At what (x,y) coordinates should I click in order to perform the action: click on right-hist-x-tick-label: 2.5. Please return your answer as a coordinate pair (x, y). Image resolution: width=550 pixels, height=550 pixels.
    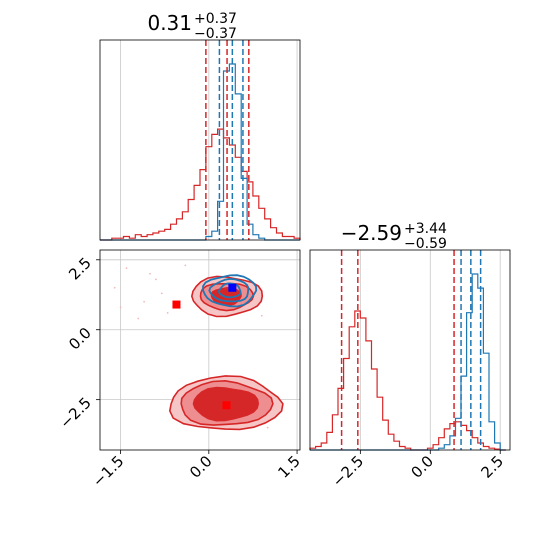
    Looking at the image, I should click on (492, 467).